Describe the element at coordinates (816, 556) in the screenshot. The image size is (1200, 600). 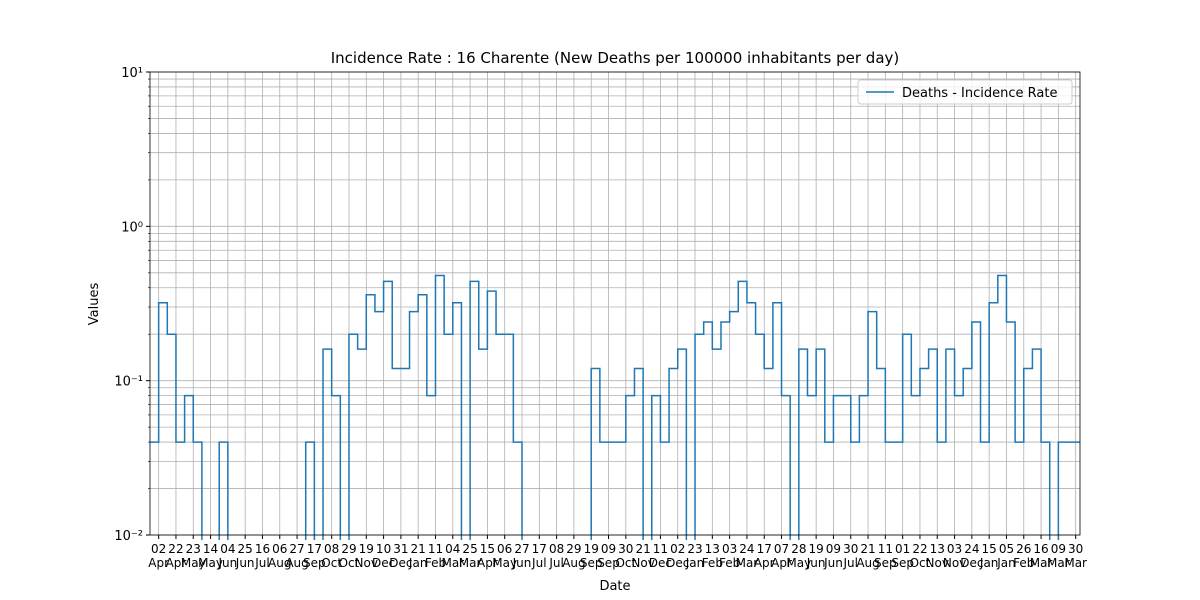
I see `x-tick-label: 19 Jun` at that location.